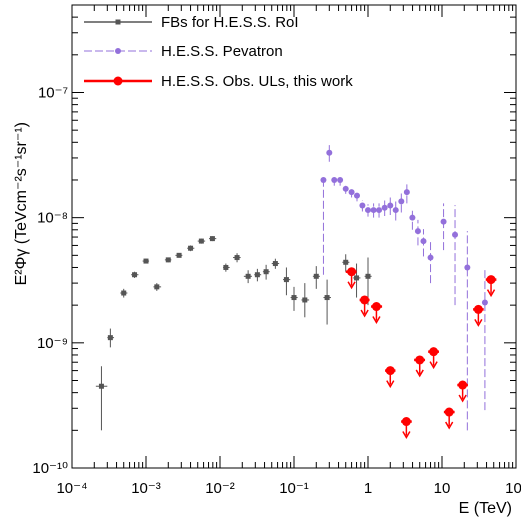 This screenshot has height=522, width=521. I want to click on y-tick-label: 10⁻⁹, so click(52, 343).